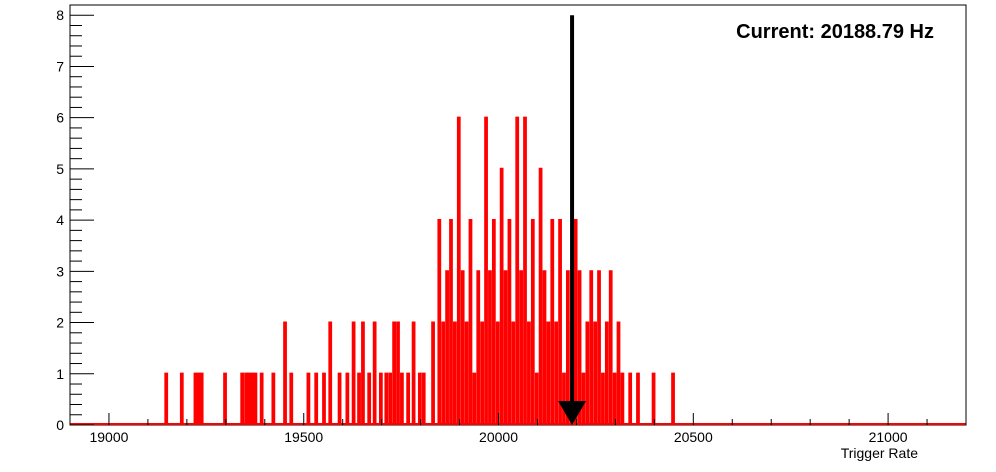 The image size is (996, 472). What do you see at coordinates (60, 169) in the screenshot?
I see `y-tick-label: 5` at bounding box center [60, 169].